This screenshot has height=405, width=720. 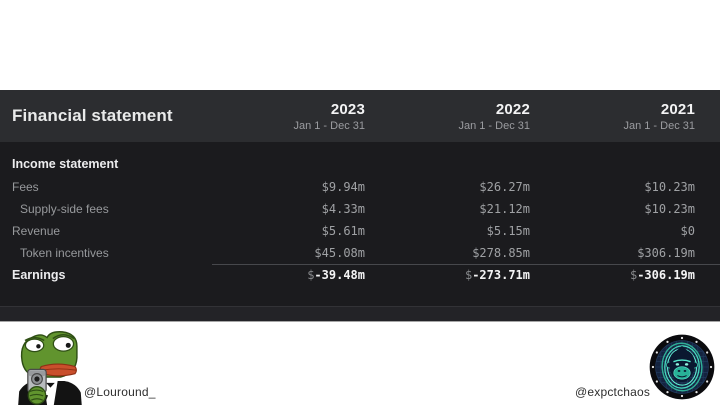 I want to click on table-row-fees: Fees $9.94m $26.27m $10.23m, so click(x=360, y=187).